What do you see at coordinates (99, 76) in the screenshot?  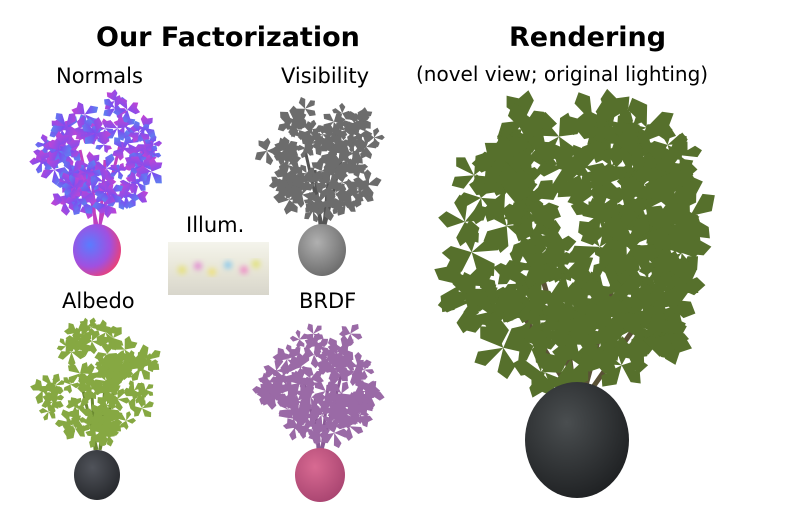 I see `normals-label: Normals` at bounding box center [99, 76].